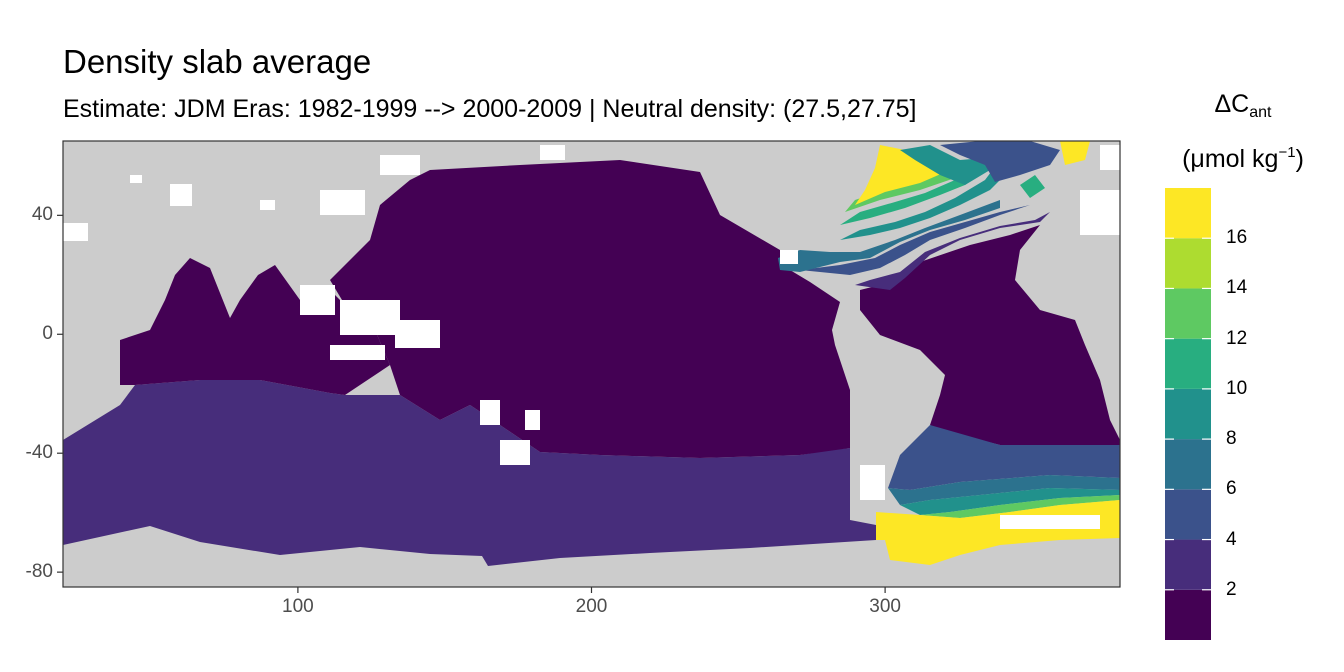 The image size is (1344, 672). Describe the element at coordinates (1237, 238) in the screenshot. I see `legend-value-label: 16` at that location.